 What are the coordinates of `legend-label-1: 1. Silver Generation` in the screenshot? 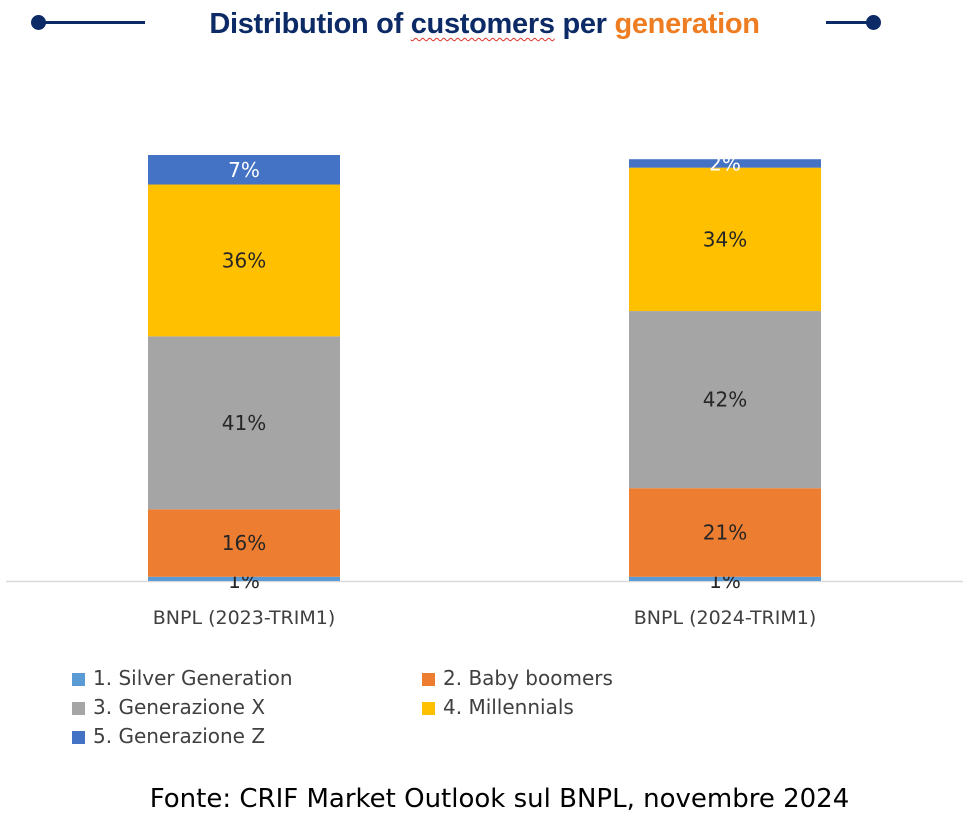 It's located at (193, 678).